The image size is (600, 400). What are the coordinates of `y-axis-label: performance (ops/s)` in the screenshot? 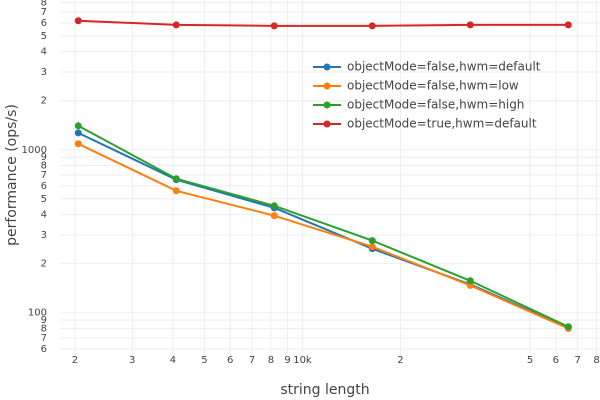 It's located at (12, 175).